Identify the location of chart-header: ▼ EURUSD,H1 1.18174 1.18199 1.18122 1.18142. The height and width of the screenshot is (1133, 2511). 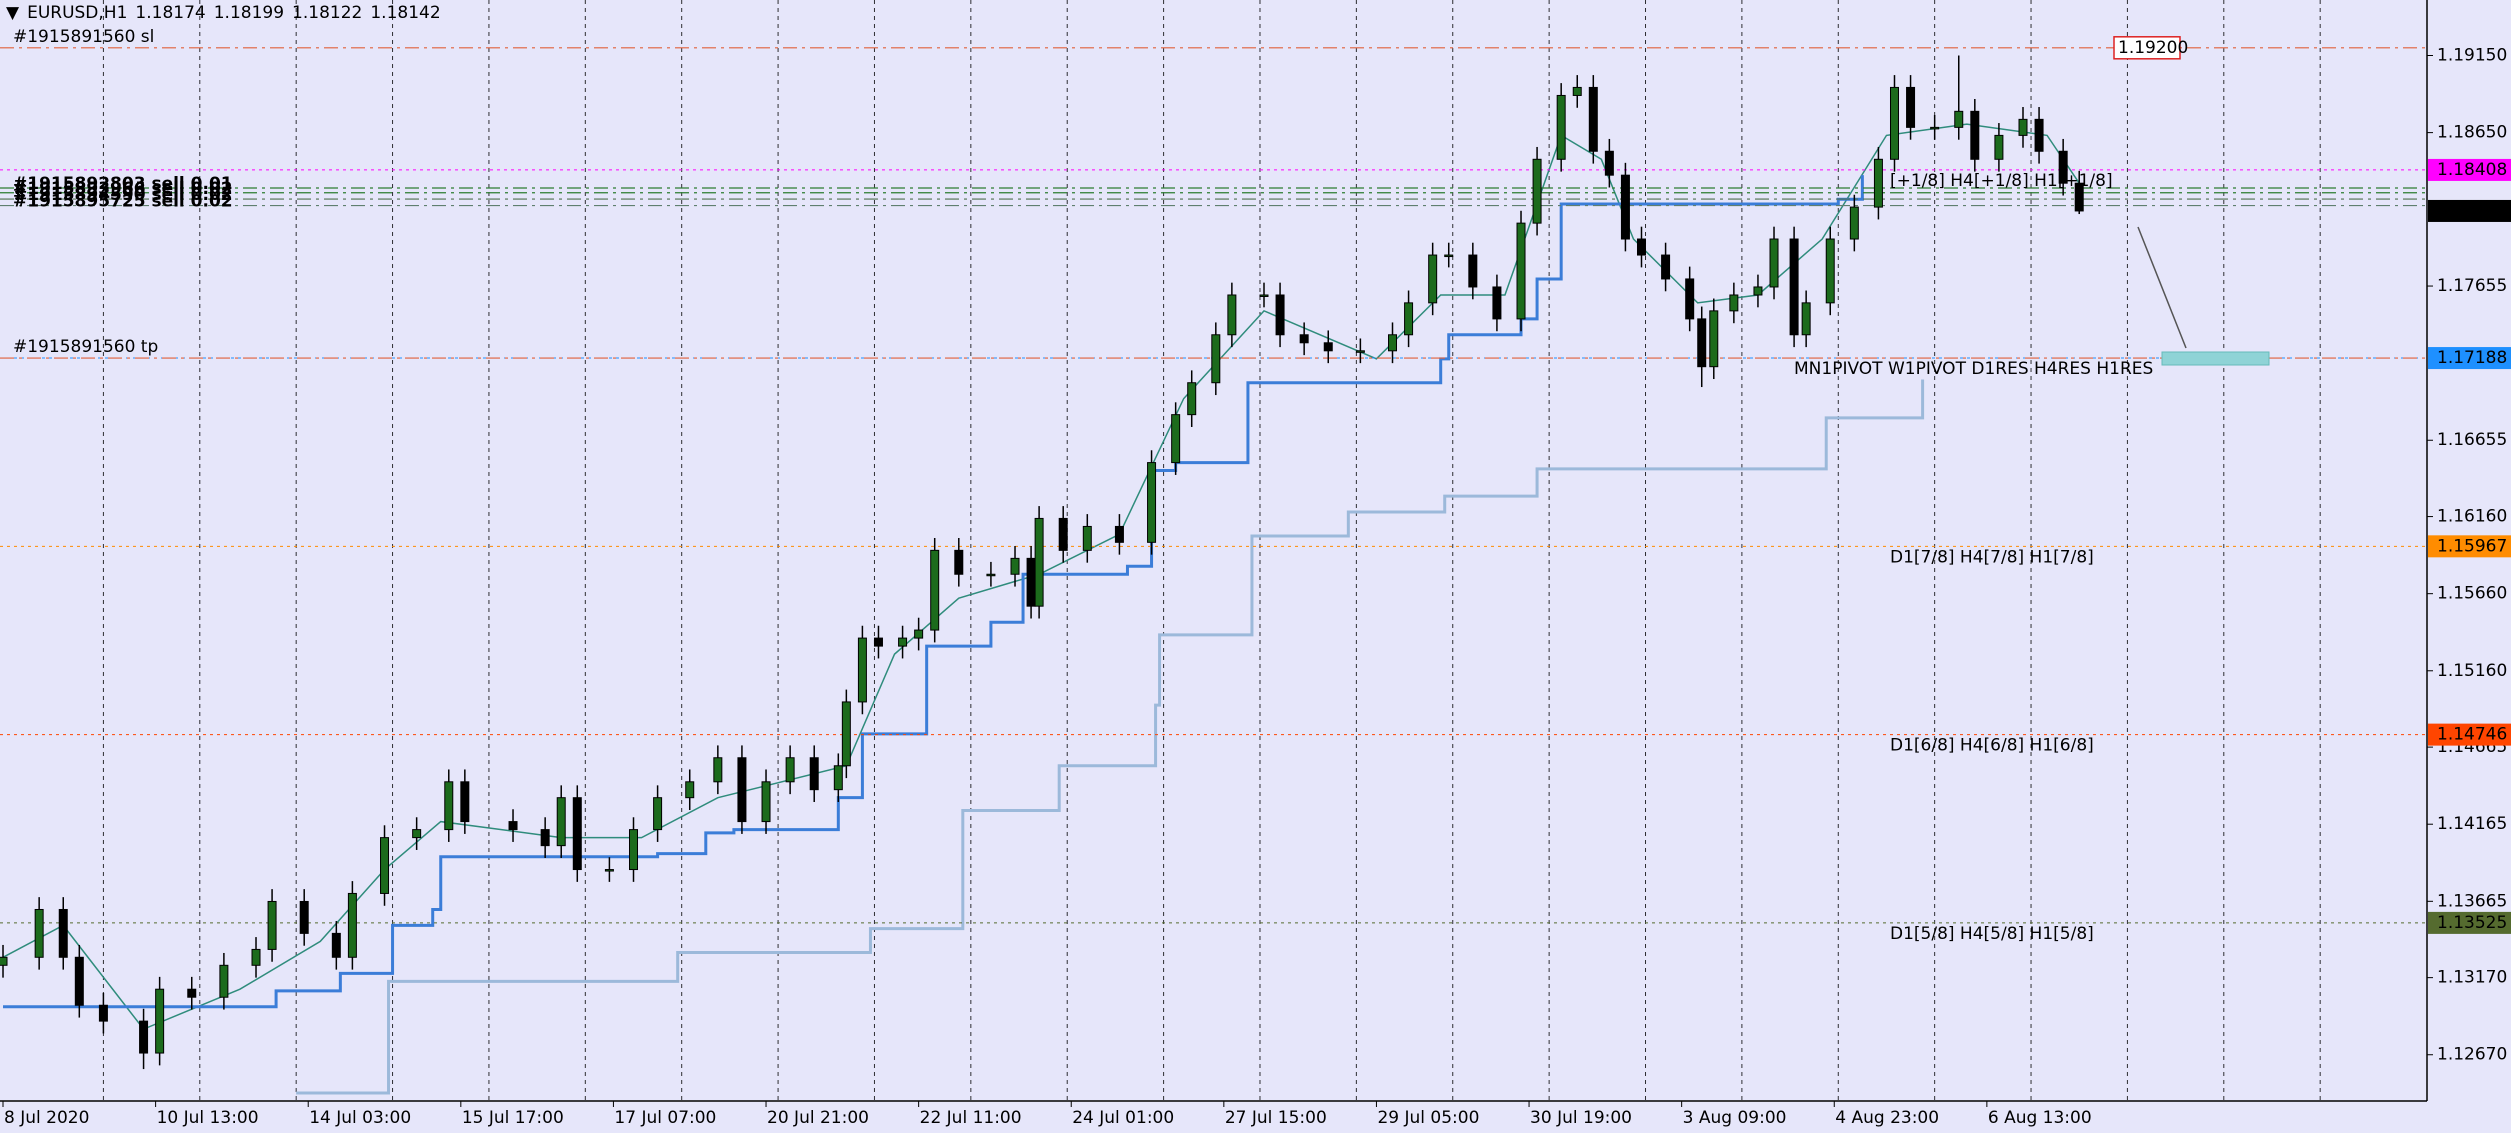
(227, 13).